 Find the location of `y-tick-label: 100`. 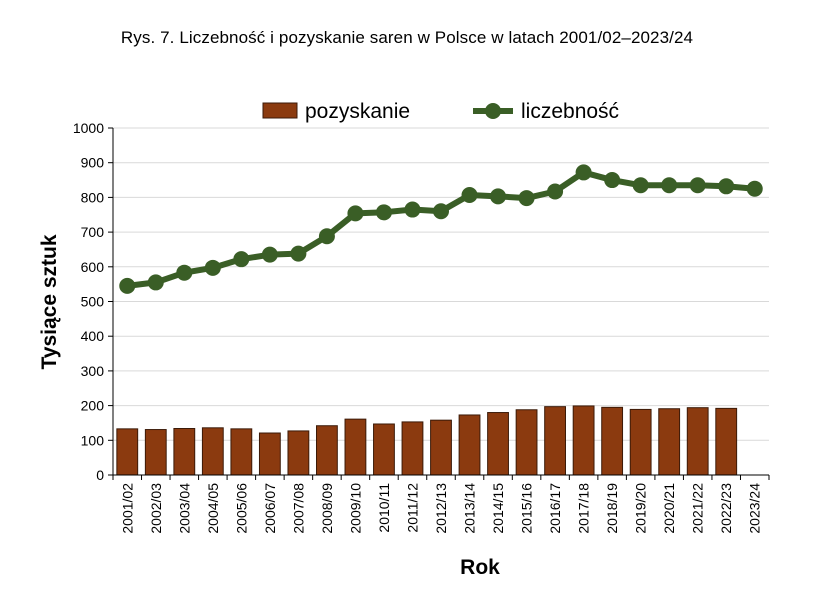

y-tick-label: 100 is located at coordinates (93, 440).